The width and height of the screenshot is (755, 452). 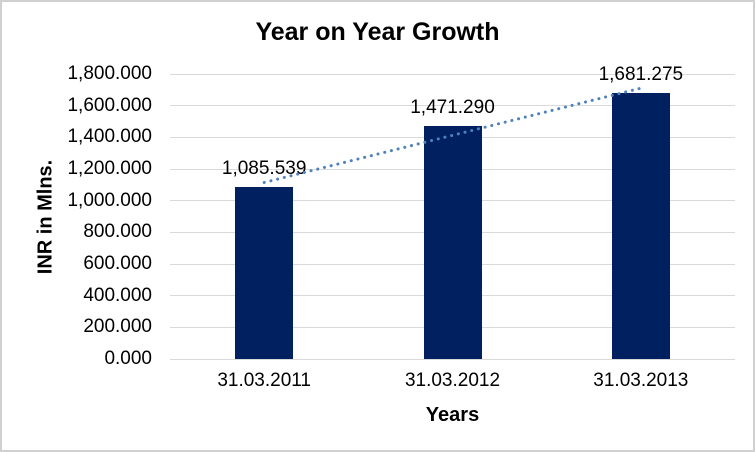 I want to click on x-tick-label: 31.03.2012, so click(x=452, y=380).